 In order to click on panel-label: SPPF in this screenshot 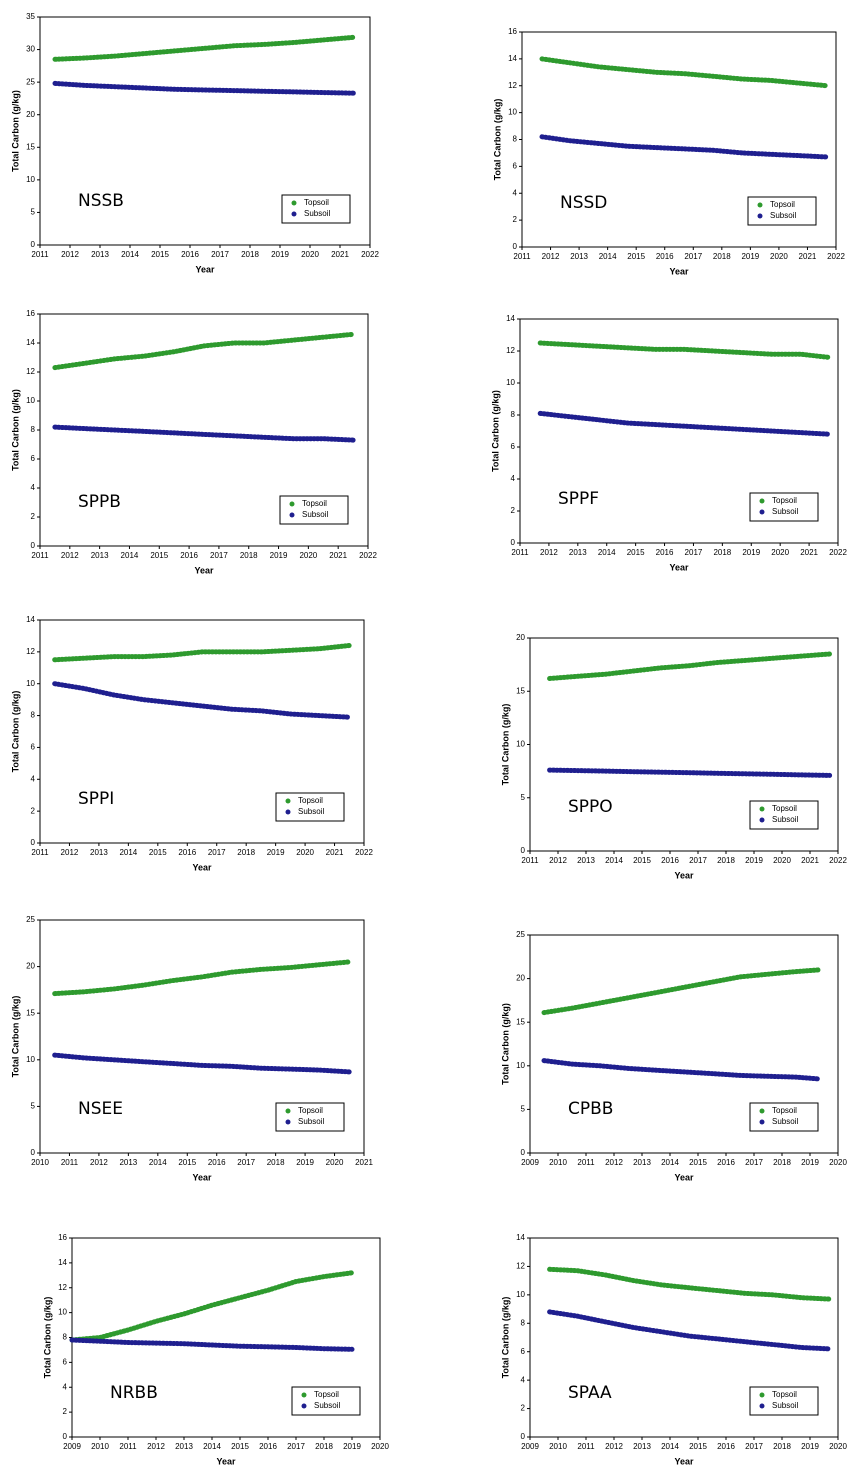, I will do `click(578, 499)`.